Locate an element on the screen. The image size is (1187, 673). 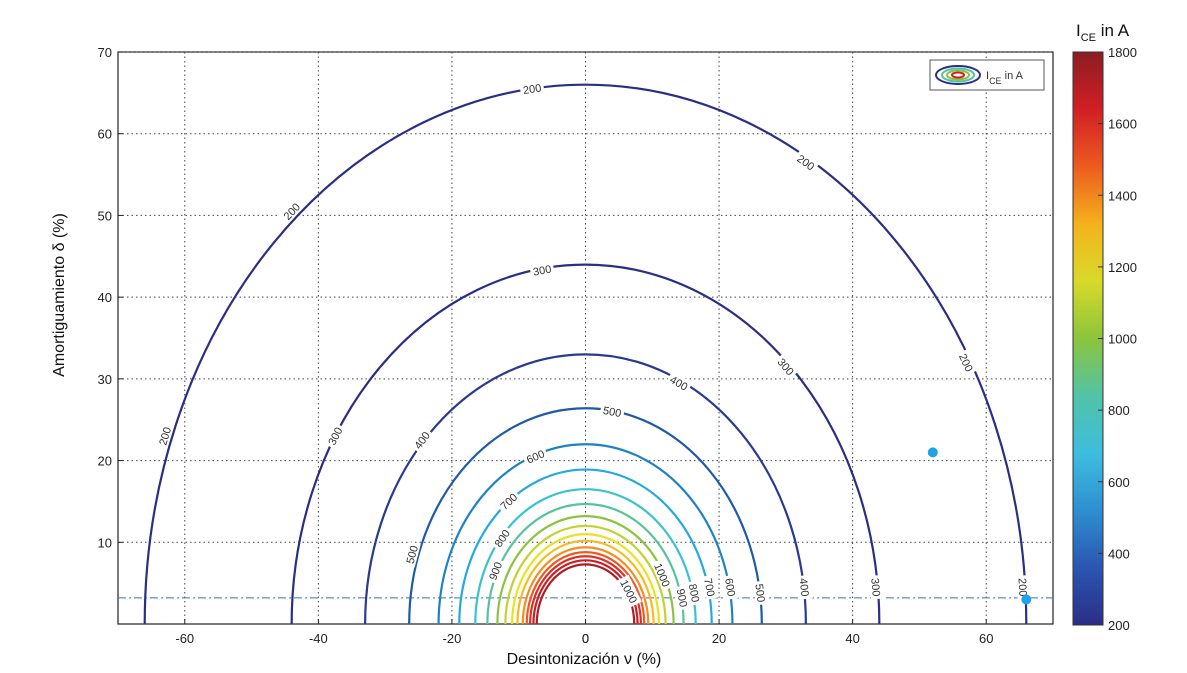
colorbar-tick-label: 1600 is located at coordinates (1122, 124).